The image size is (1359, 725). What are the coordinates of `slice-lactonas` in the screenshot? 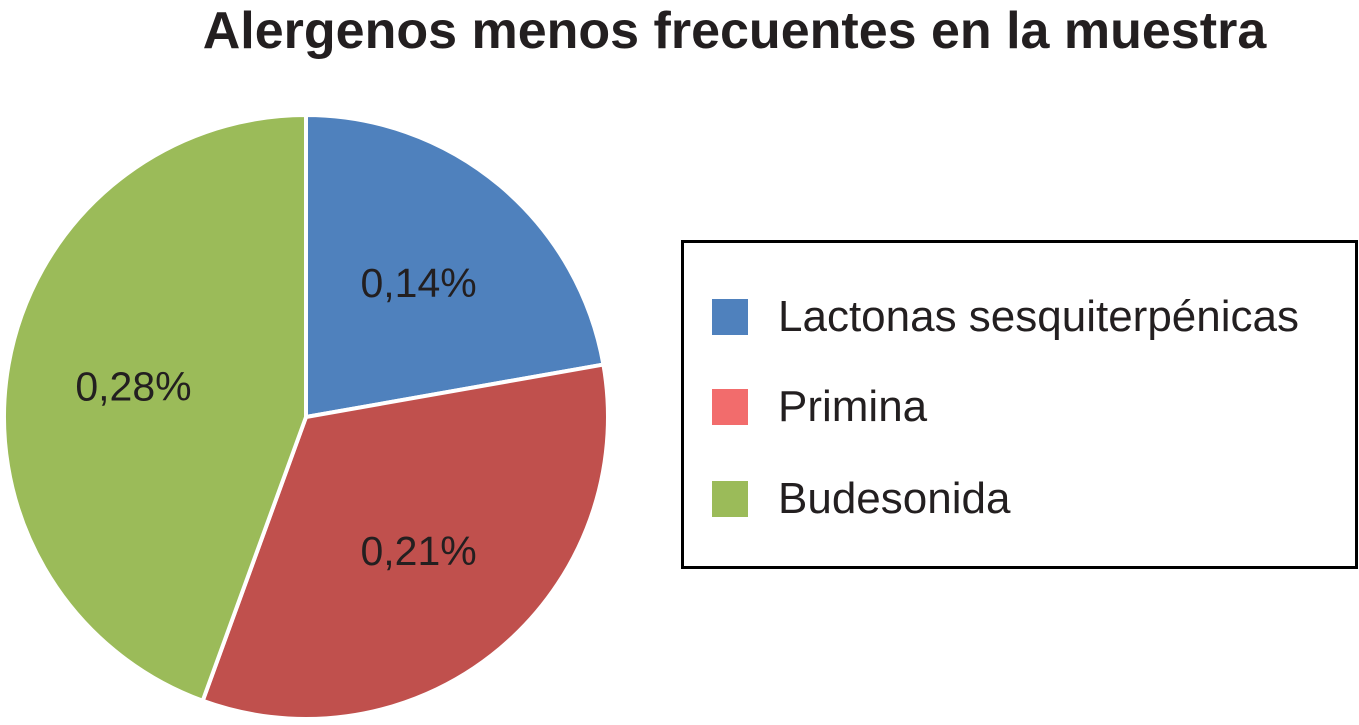 It's located at (455, 266).